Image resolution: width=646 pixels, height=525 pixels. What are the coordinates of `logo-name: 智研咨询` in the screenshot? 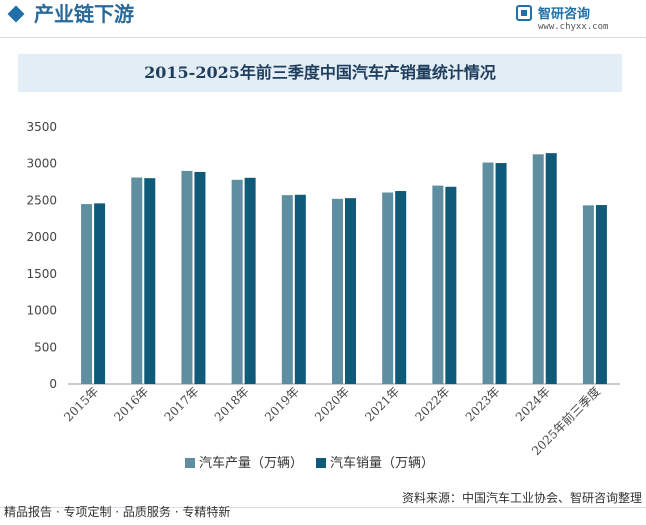 It's located at (564, 14).